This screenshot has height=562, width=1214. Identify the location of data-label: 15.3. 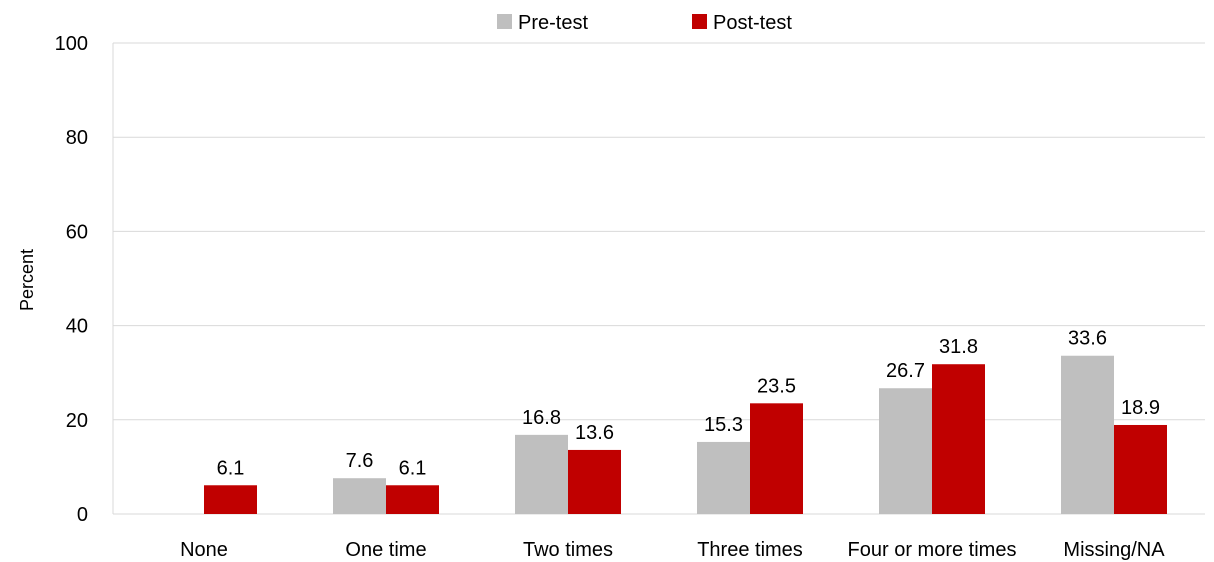
(723, 425).